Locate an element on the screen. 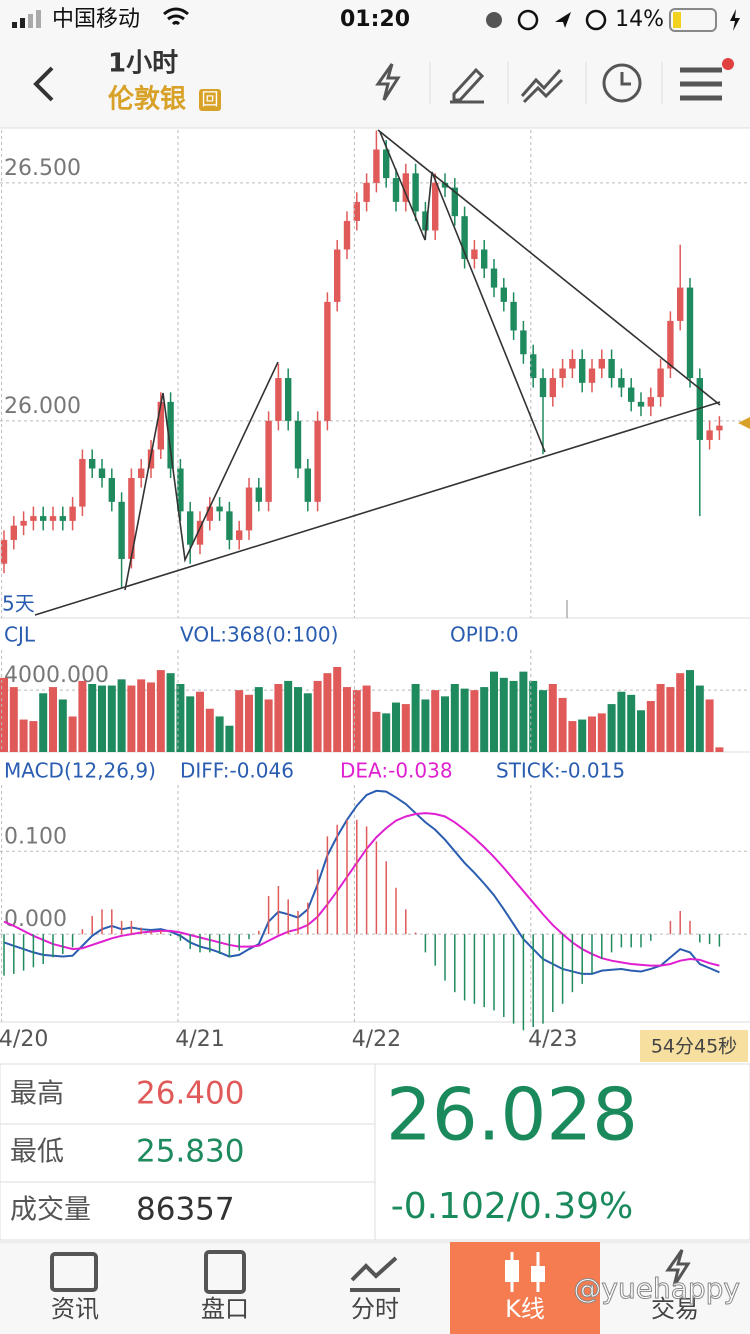 This screenshot has height=1334, width=750. flash-button is located at coordinates (388, 82).